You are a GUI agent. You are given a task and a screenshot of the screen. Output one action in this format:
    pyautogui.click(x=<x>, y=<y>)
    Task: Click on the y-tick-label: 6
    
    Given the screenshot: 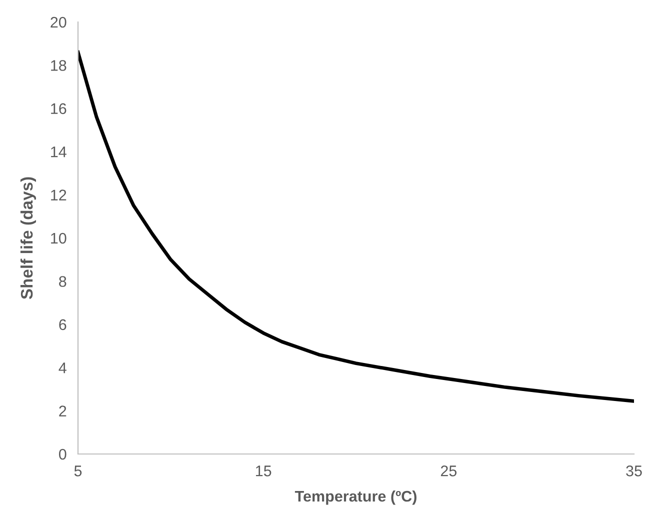 What is the action you would take?
    pyautogui.click(x=62, y=324)
    